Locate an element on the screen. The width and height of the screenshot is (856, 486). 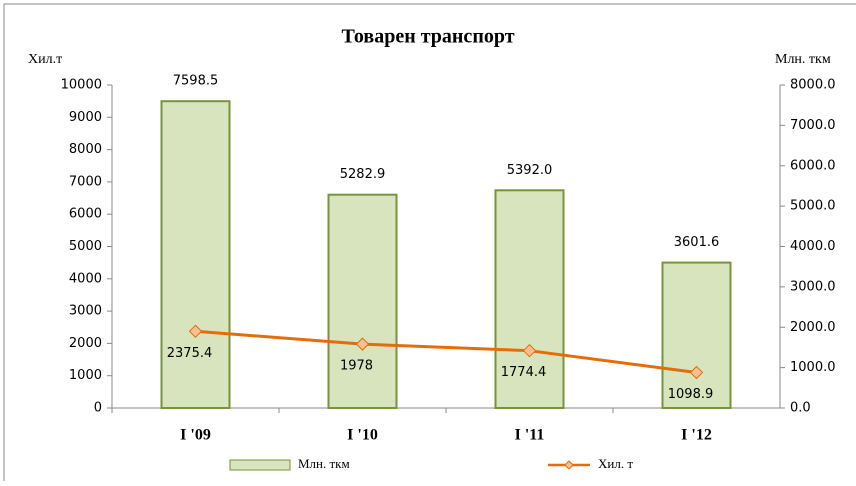
y-tick-label: 9000 is located at coordinates (85, 117).